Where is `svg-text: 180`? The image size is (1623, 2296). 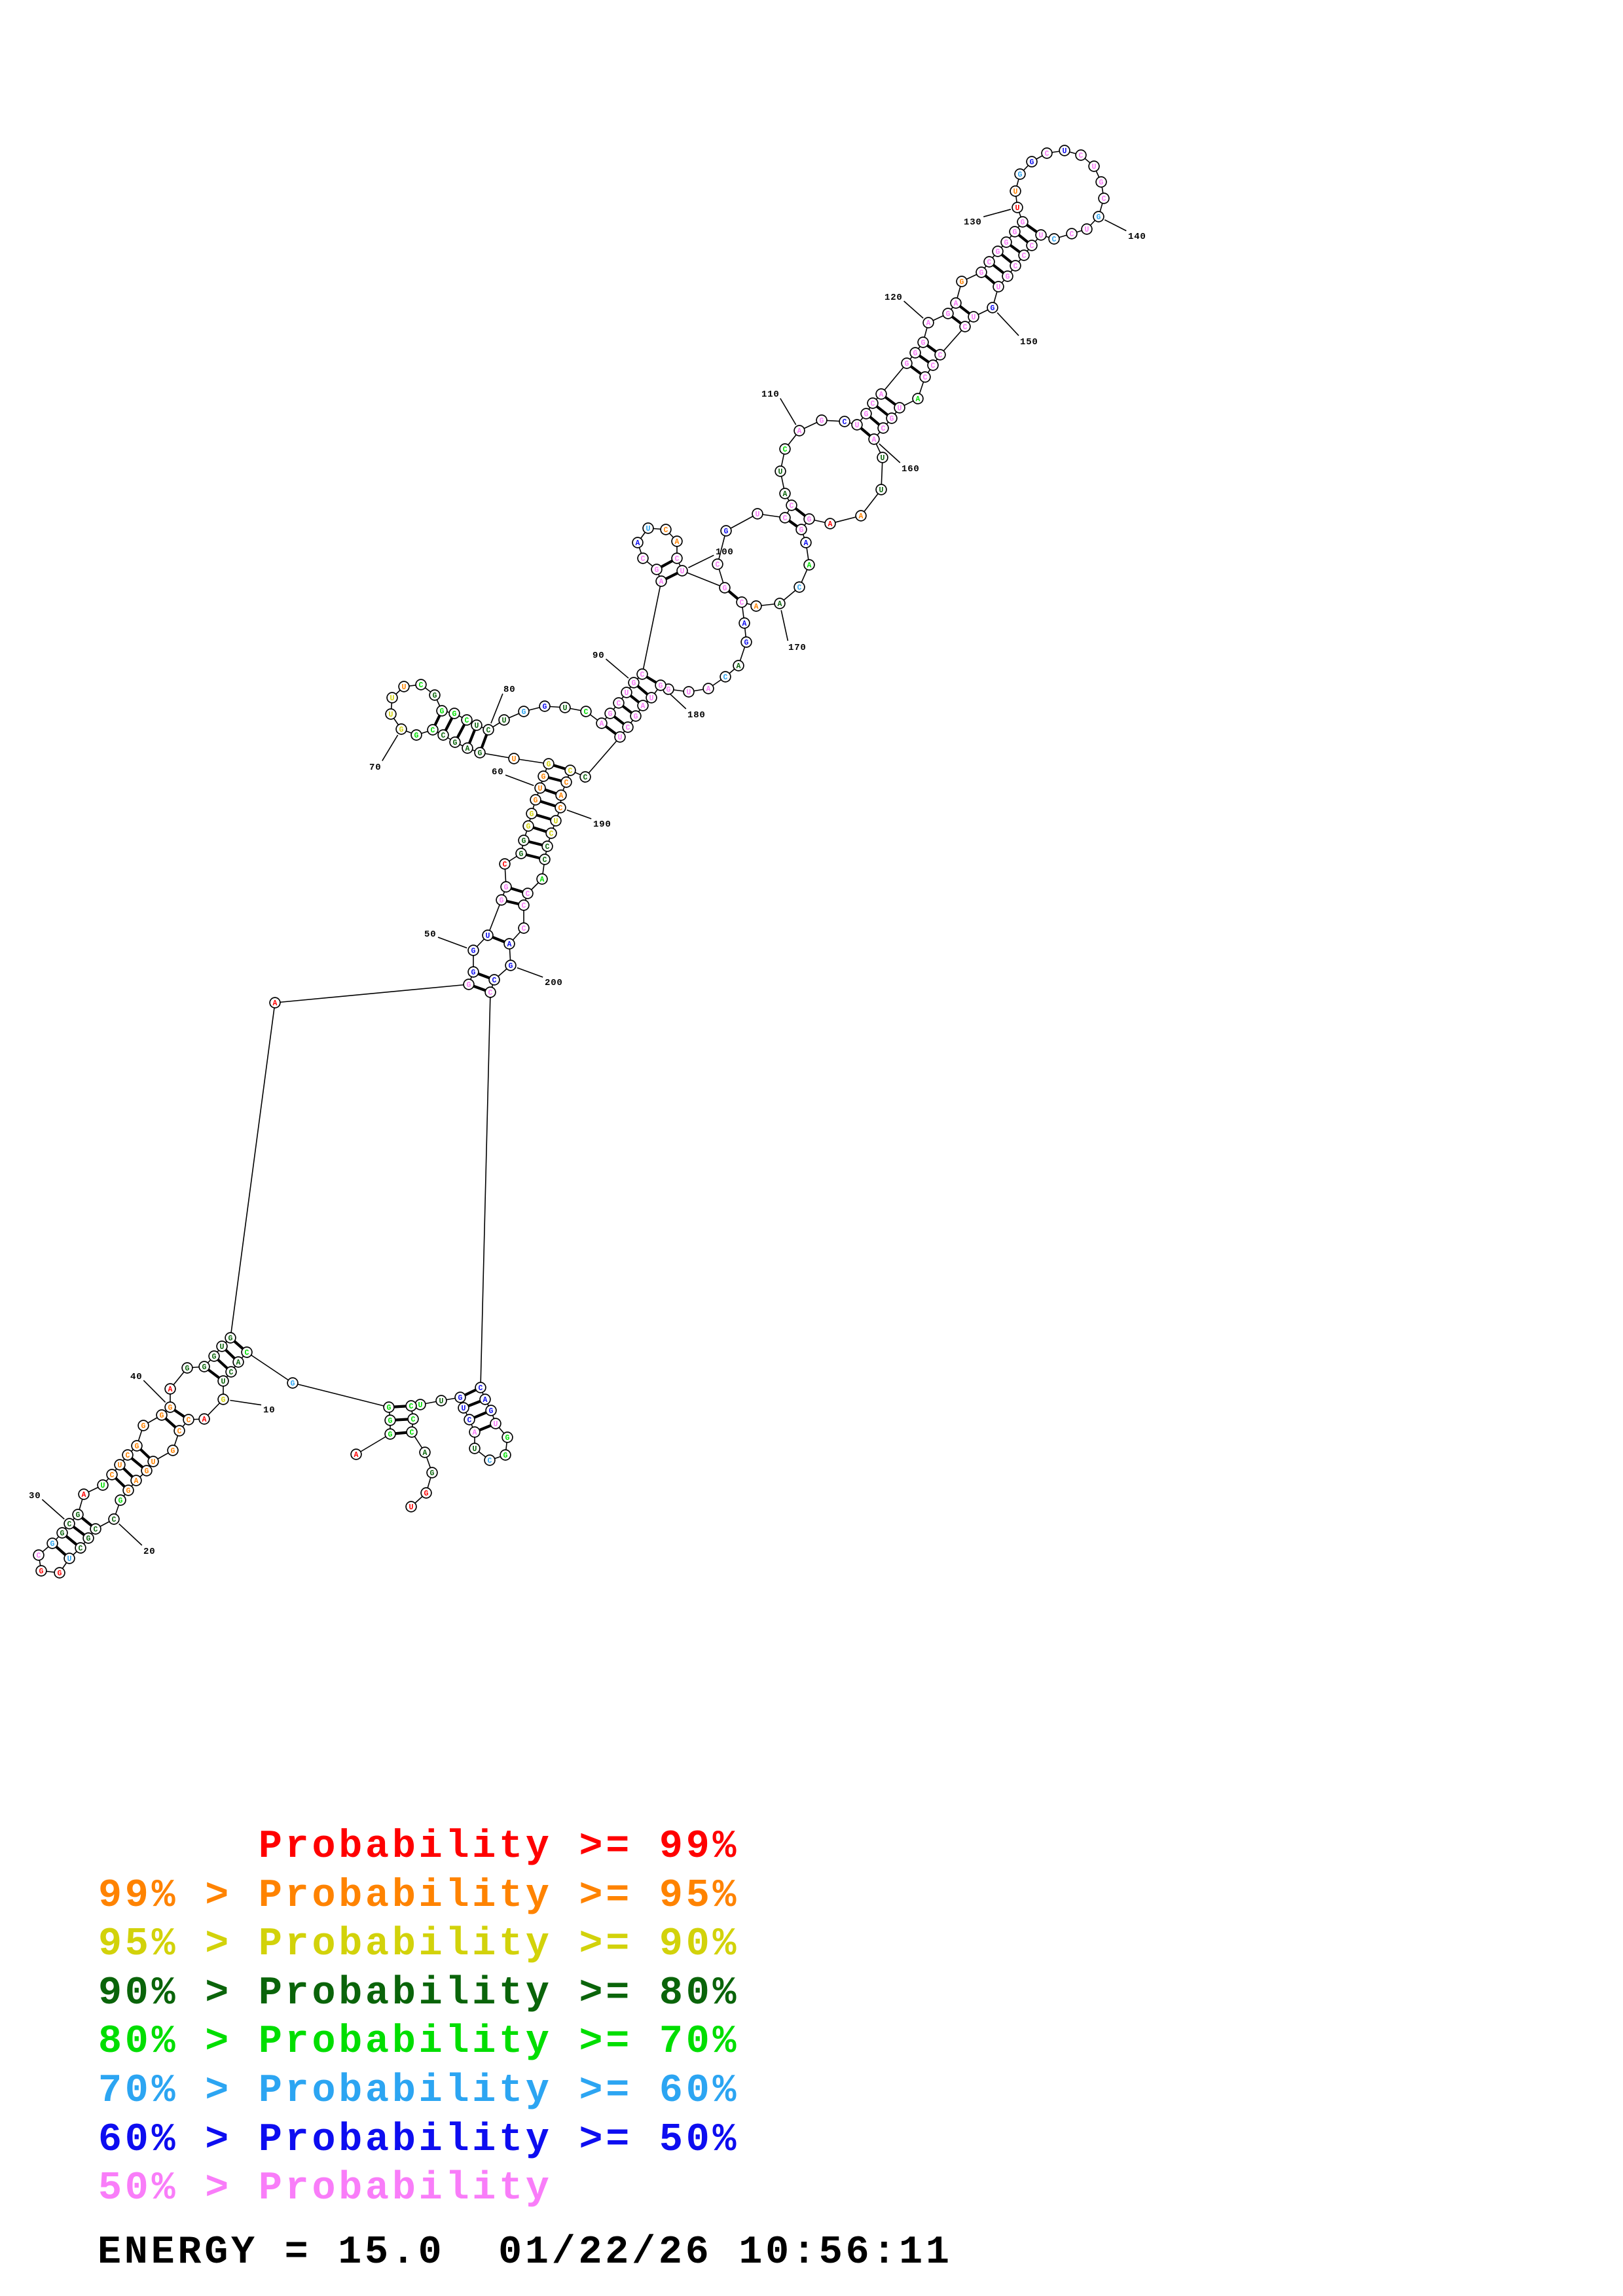 svg-text: 180 is located at coordinates (696, 715).